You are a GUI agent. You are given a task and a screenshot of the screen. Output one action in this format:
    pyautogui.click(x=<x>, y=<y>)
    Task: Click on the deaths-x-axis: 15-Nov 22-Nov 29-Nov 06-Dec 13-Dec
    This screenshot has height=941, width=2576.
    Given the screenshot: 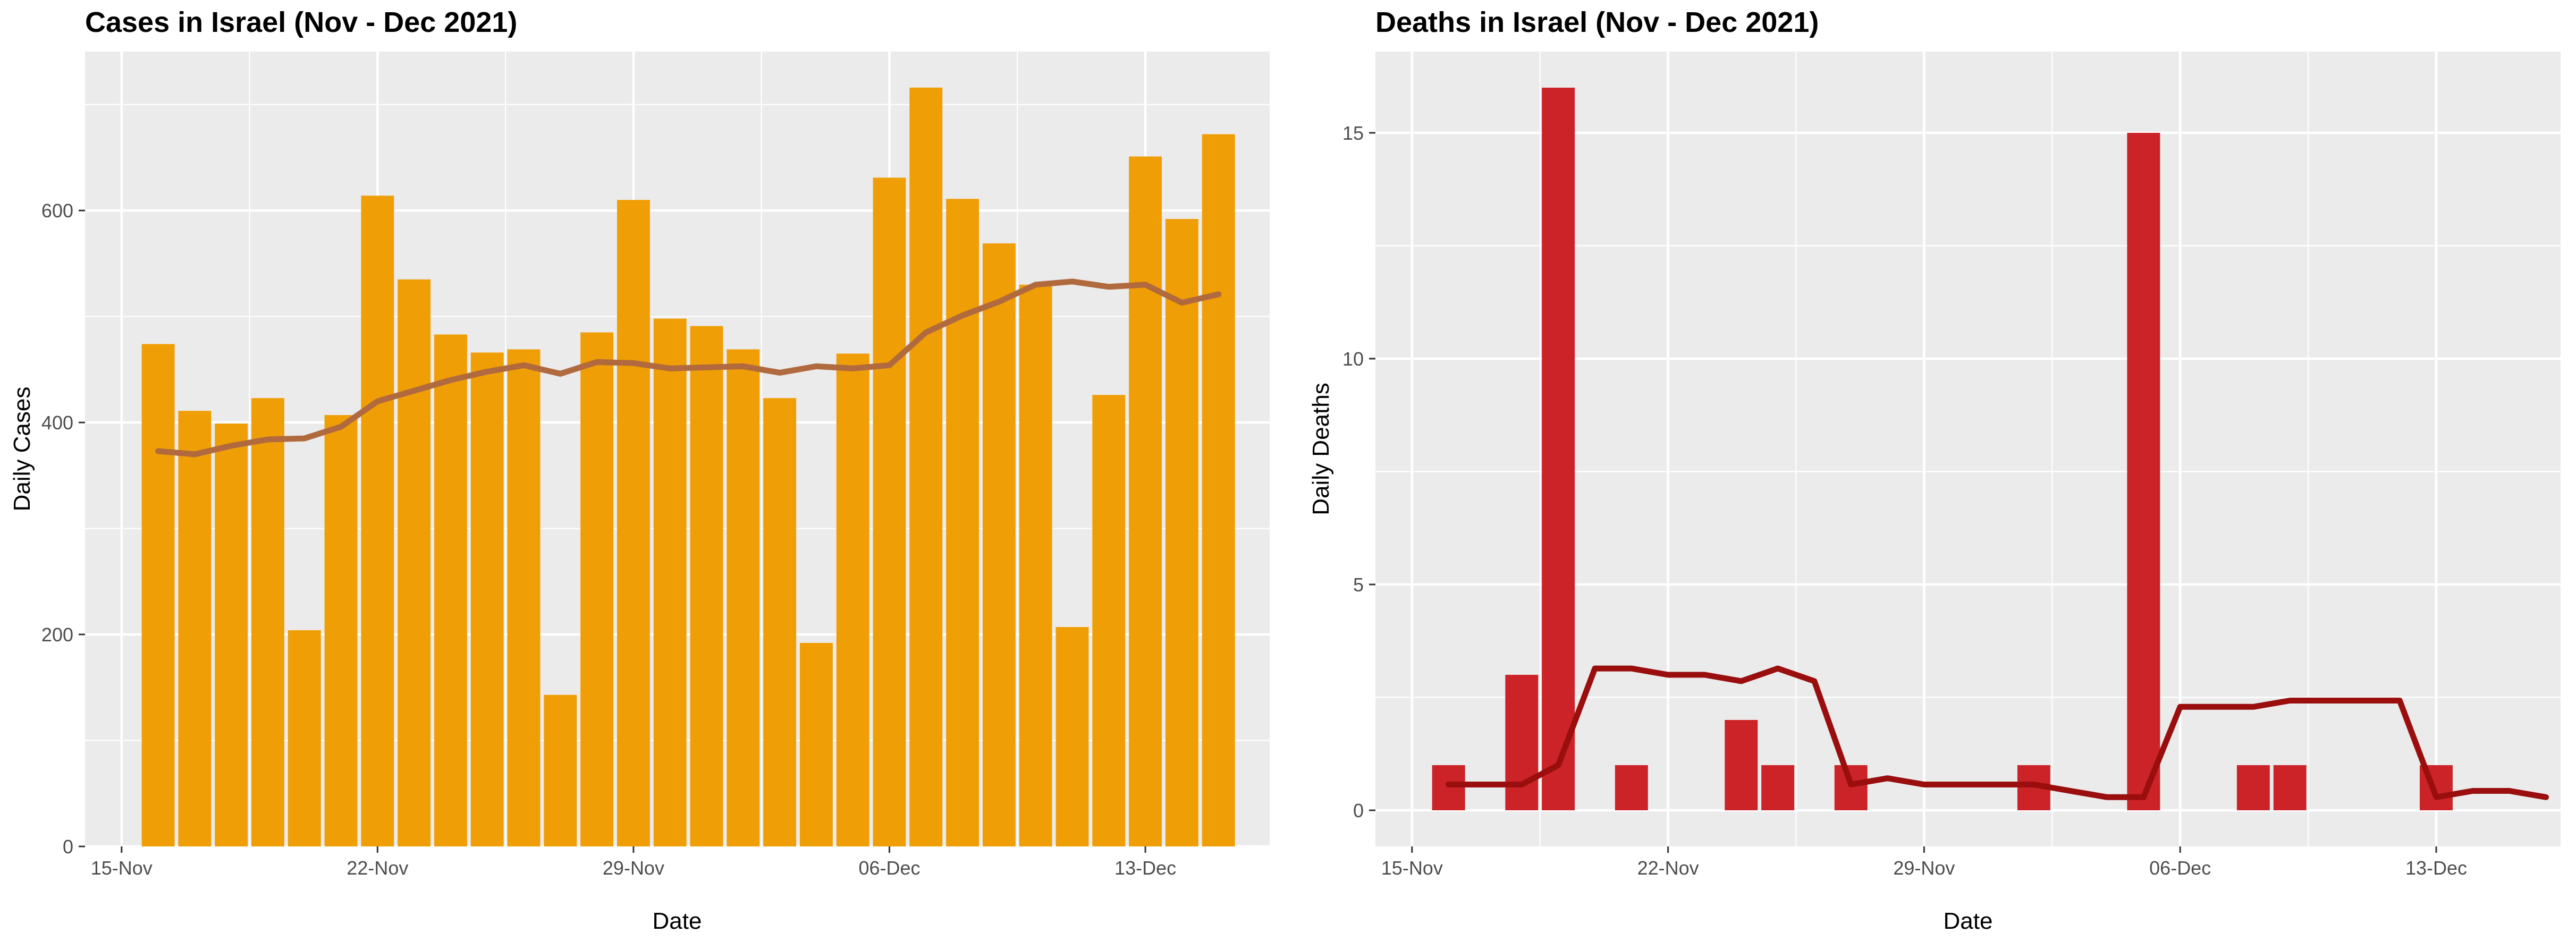 What is the action you would take?
    pyautogui.click(x=1924, y=862)
    